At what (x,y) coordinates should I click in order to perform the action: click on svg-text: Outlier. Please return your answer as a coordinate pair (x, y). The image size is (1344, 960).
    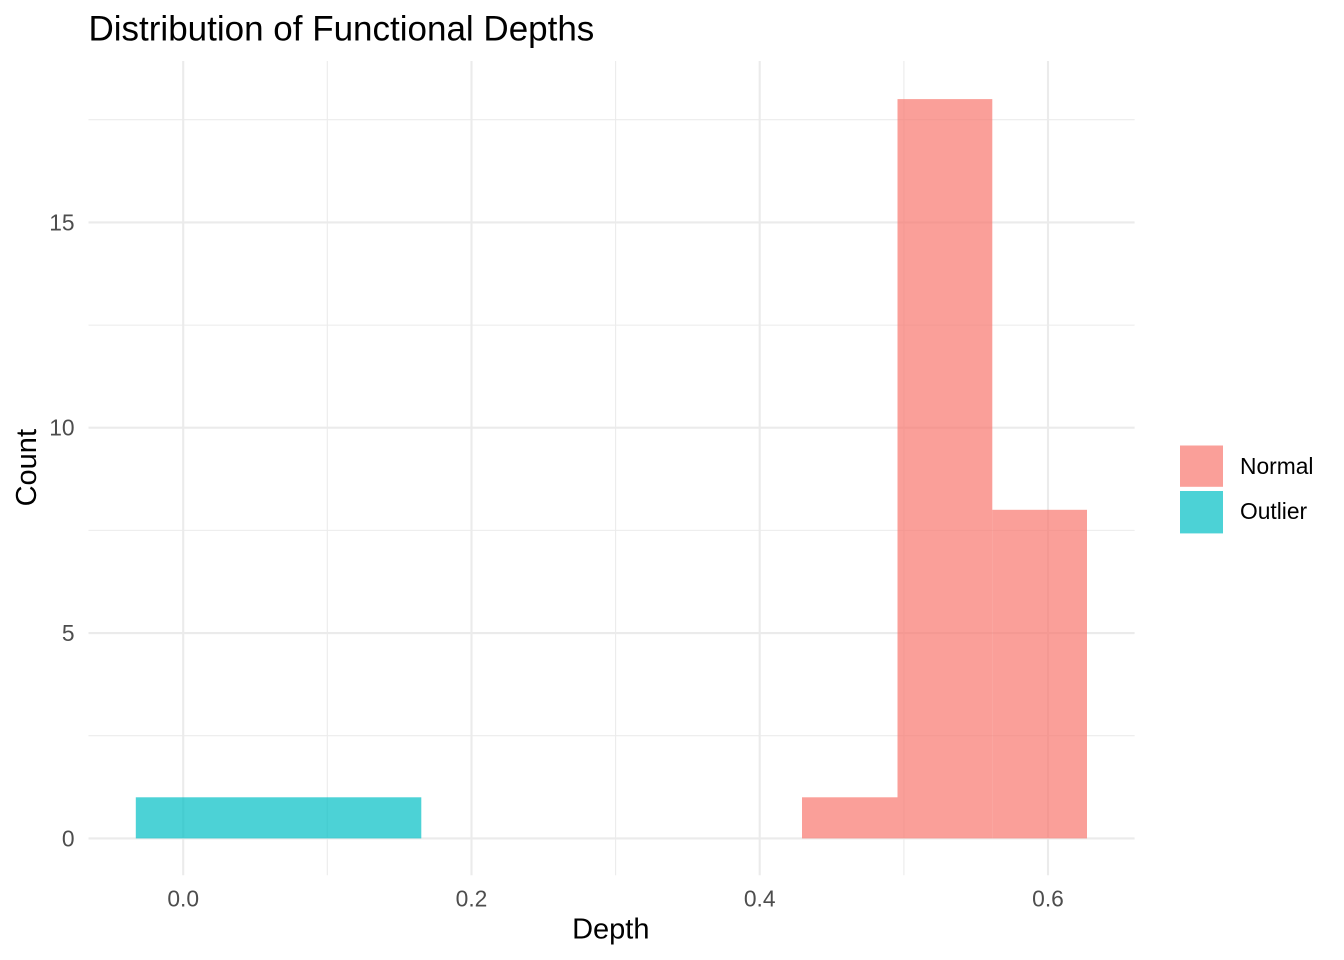
    Looking at the image, I should click on (1274, 511).